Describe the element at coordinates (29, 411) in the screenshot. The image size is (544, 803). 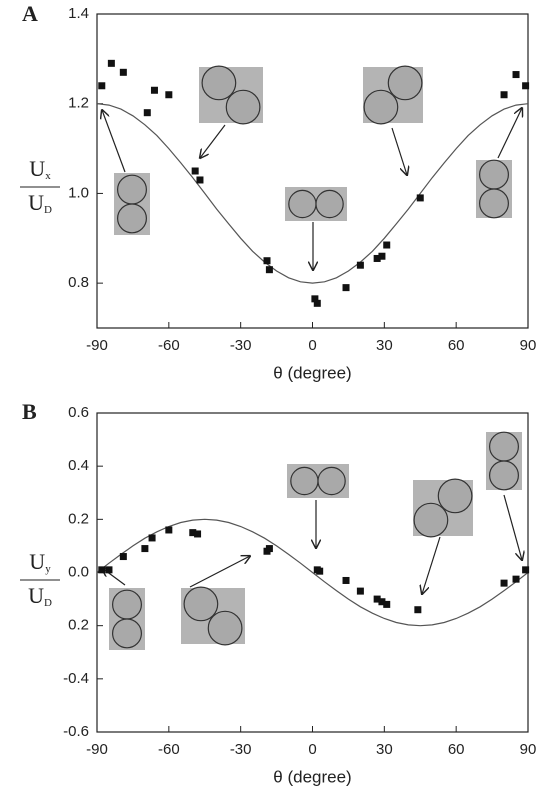
I see `panel-label: B` at that location.